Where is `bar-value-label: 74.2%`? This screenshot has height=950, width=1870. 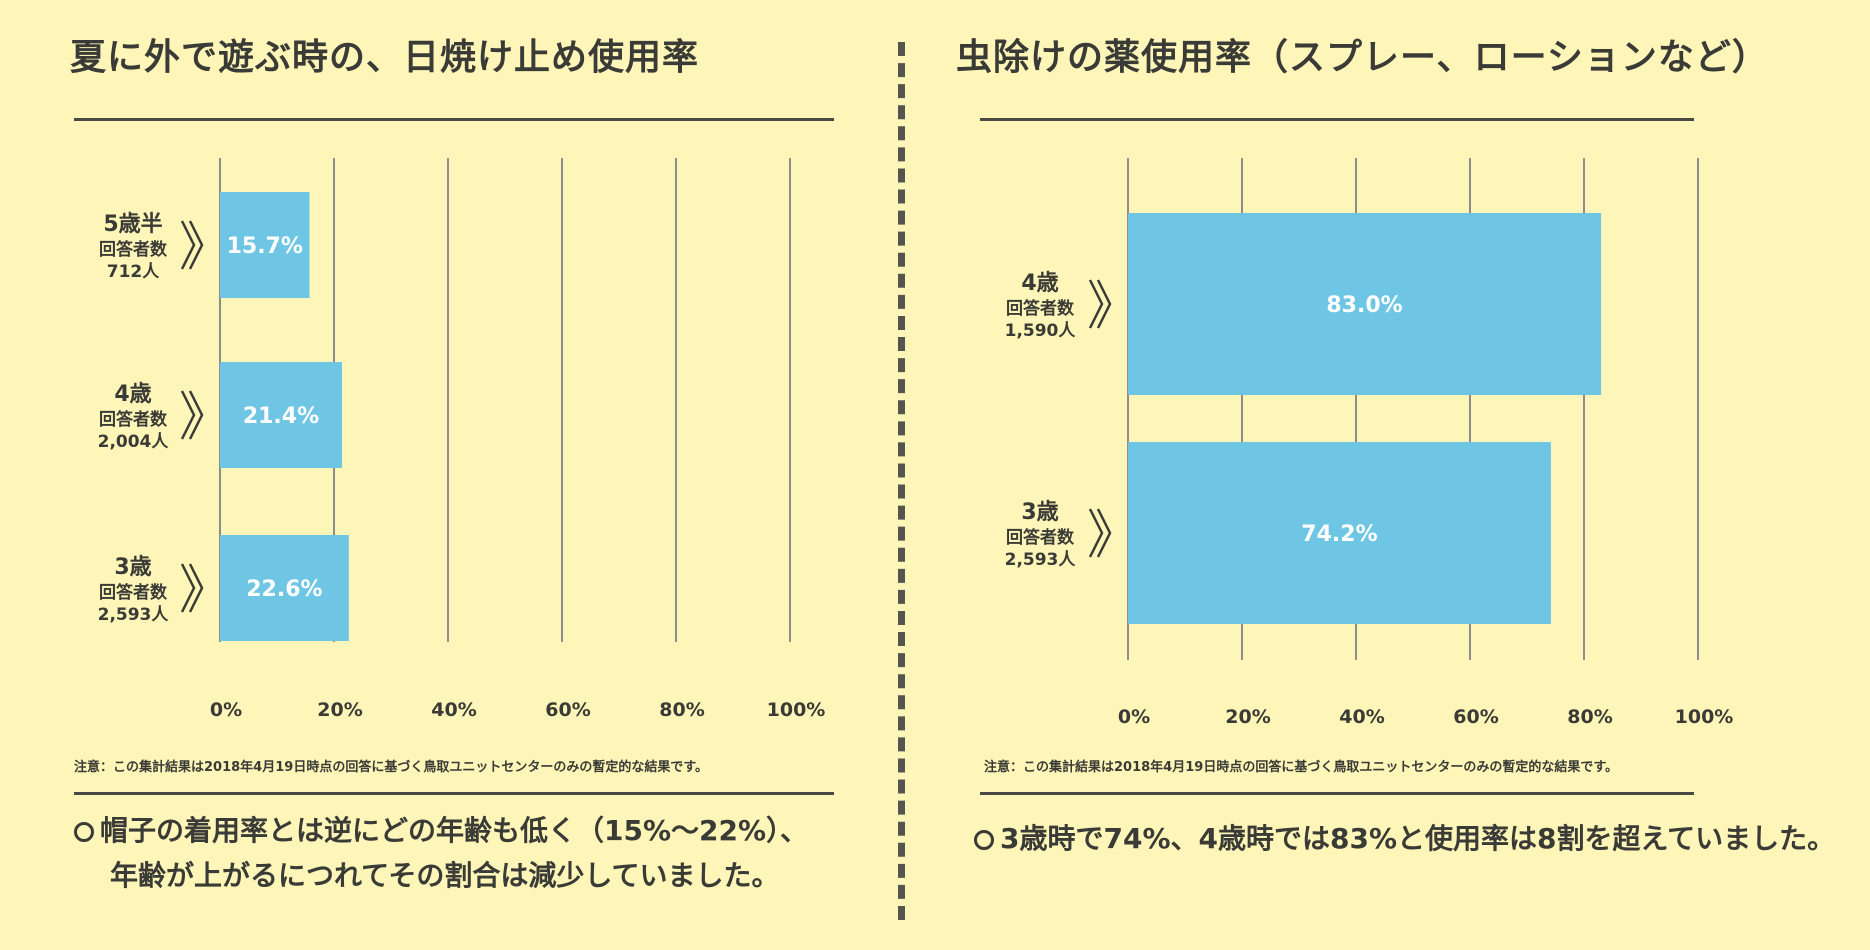 bar-value-label: 74.2% is located at coordinates (1339, 534).